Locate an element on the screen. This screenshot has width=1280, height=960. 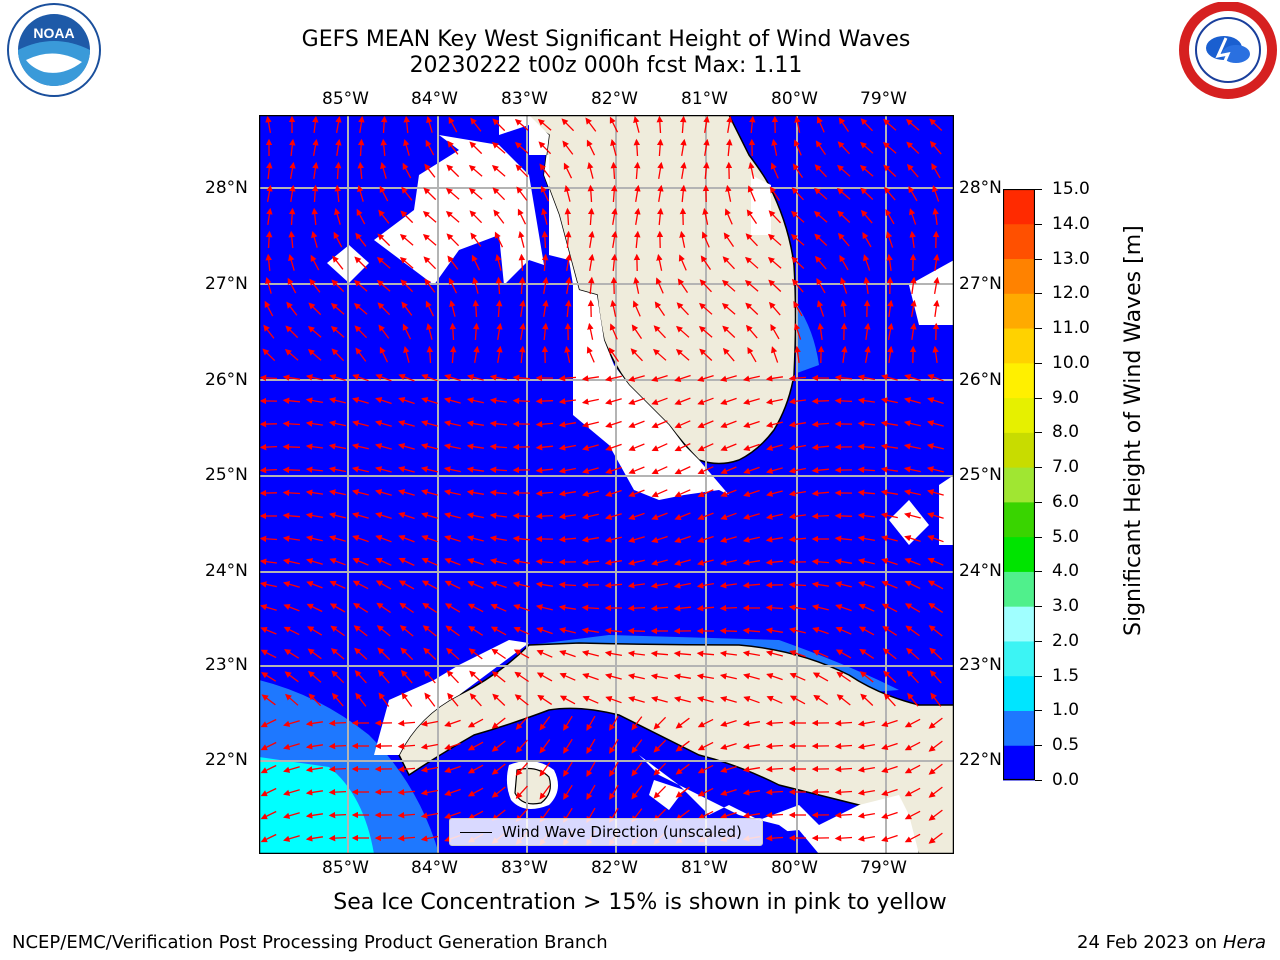
map-subtitle: 20230222 t00z 000h fcst Max: 1.11 is located at coordinates (606, 65).